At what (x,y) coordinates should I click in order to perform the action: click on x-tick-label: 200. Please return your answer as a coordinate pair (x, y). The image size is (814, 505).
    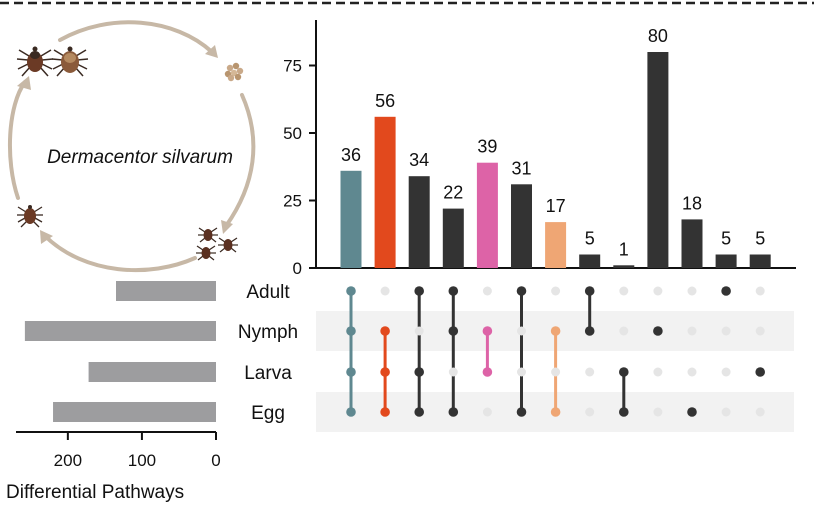
    Looking at the image, I should click on (68, 460).